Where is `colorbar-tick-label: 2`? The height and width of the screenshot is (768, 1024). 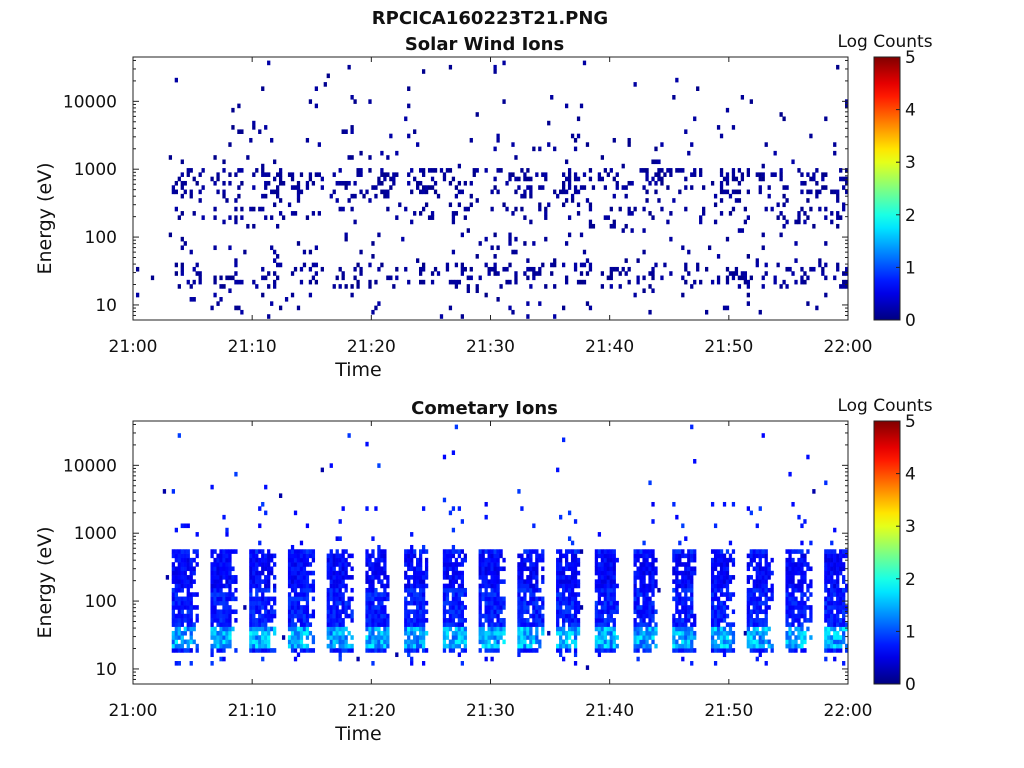
colorbar-tick-label: 2 is located at coordinates (910, 580).